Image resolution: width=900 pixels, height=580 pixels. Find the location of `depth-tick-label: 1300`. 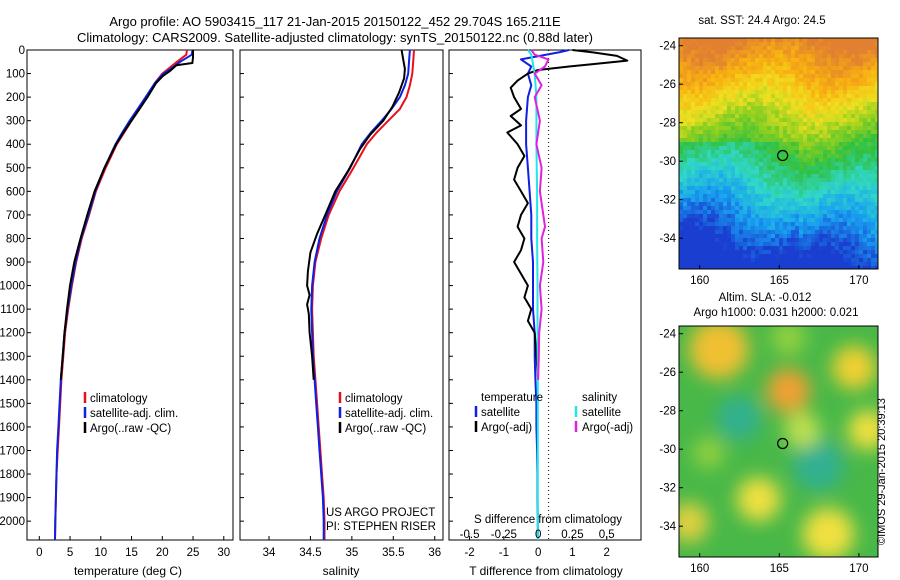

depth-tick-label: 1300 is located at coordinates (12, 357).